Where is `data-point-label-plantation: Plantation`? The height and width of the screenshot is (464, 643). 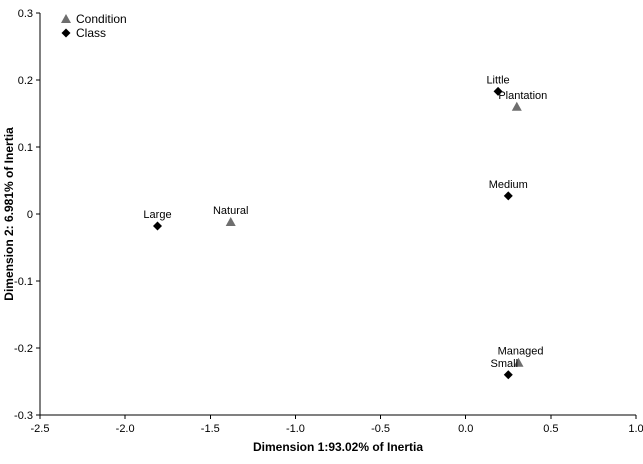
data-point-label-plantation: Plantation is located at coordinates (522, 96).